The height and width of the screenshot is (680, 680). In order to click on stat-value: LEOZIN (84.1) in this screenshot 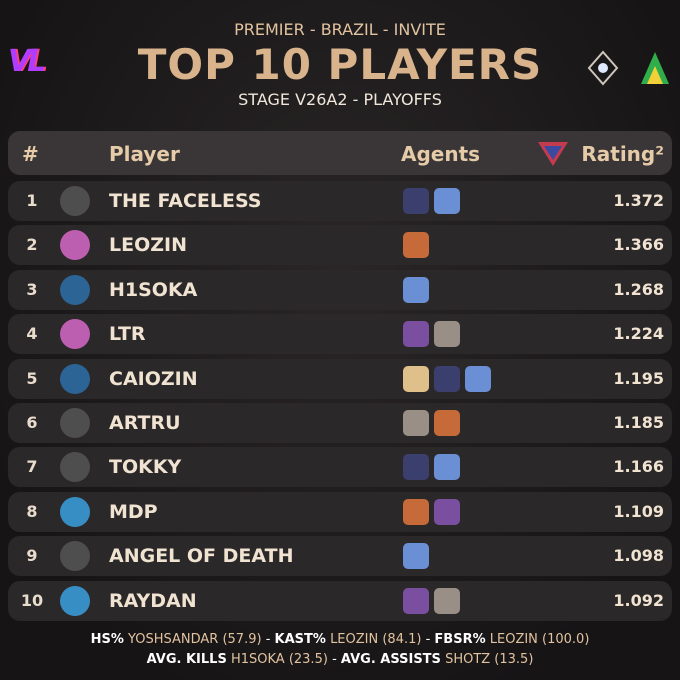, I will do `click(376, 639)`.